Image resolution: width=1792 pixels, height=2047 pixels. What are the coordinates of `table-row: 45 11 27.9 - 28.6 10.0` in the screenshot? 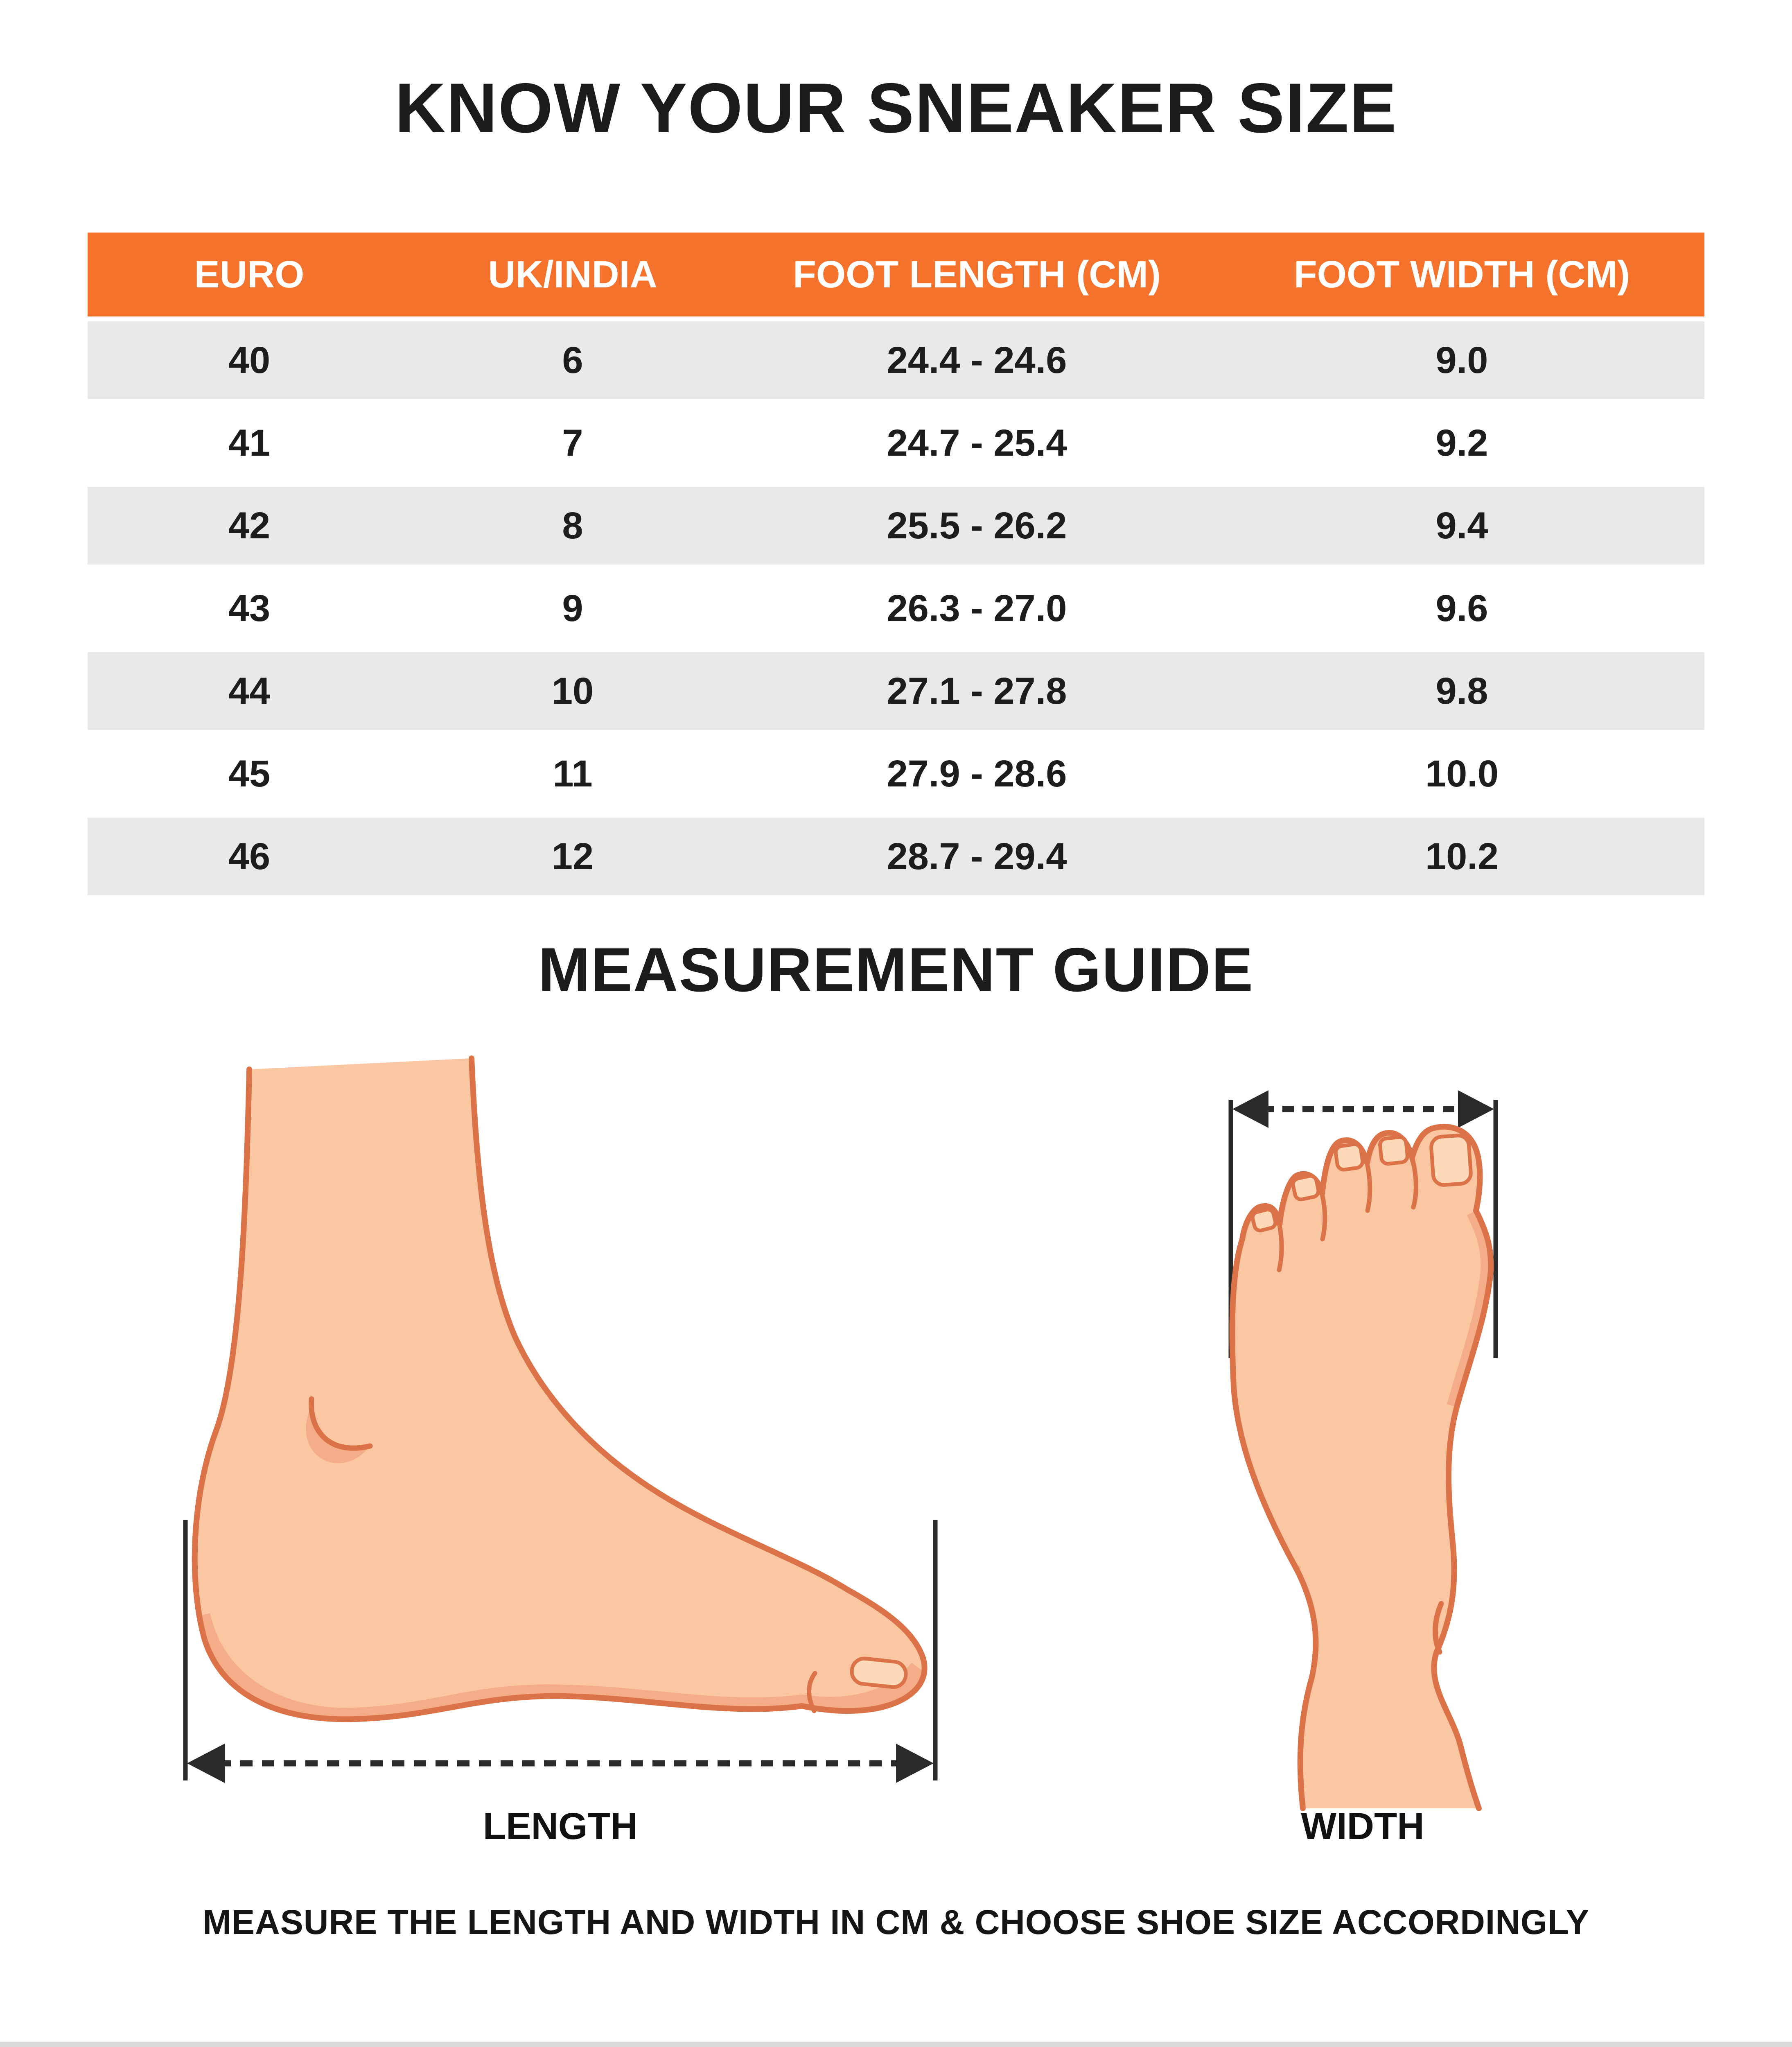 It's located at (896, 774).